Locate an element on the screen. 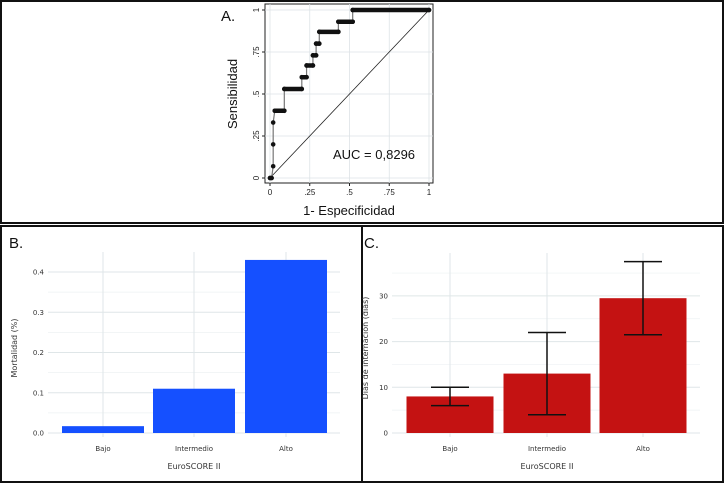  x-axis-label: 1- Especificidad is located at coordinates (349, 210).